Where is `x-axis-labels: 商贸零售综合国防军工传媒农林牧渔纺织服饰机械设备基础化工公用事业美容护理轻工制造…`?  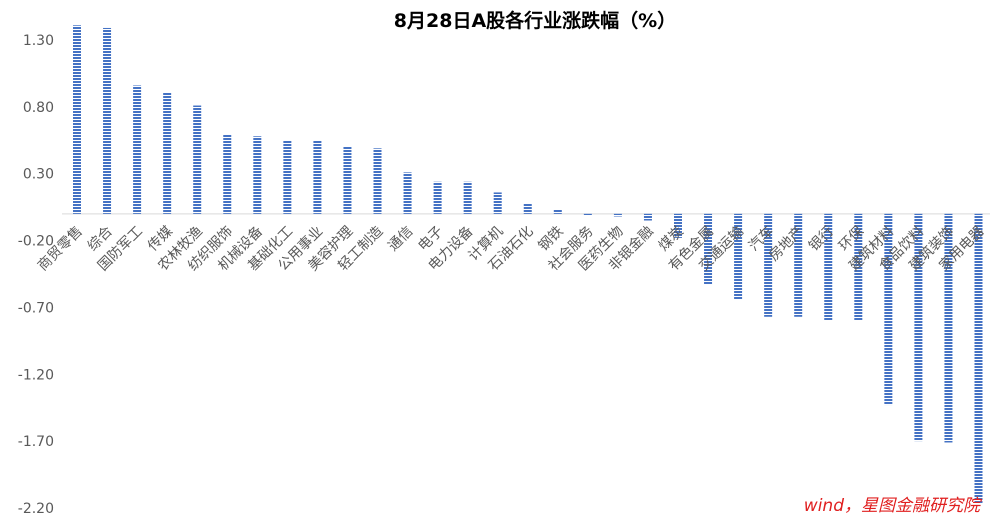
x-axis-labels: 商贸零售综合国防军工传媒农林牧渔纺织服饰机械设备基础化工公用事业美容护理轻工制造… is located at coordinates (511, 249).